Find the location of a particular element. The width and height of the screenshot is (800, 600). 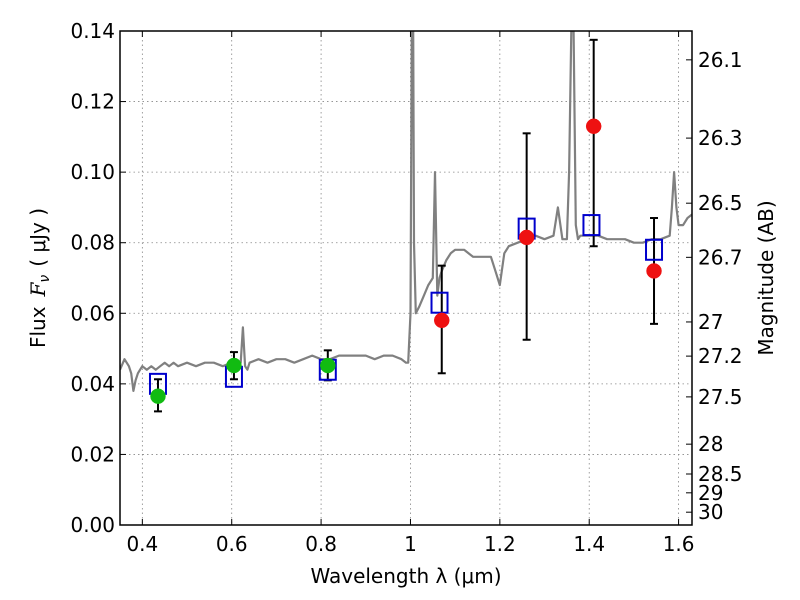

y-tick-label: 0.08 is located at coordinates (92, 243).